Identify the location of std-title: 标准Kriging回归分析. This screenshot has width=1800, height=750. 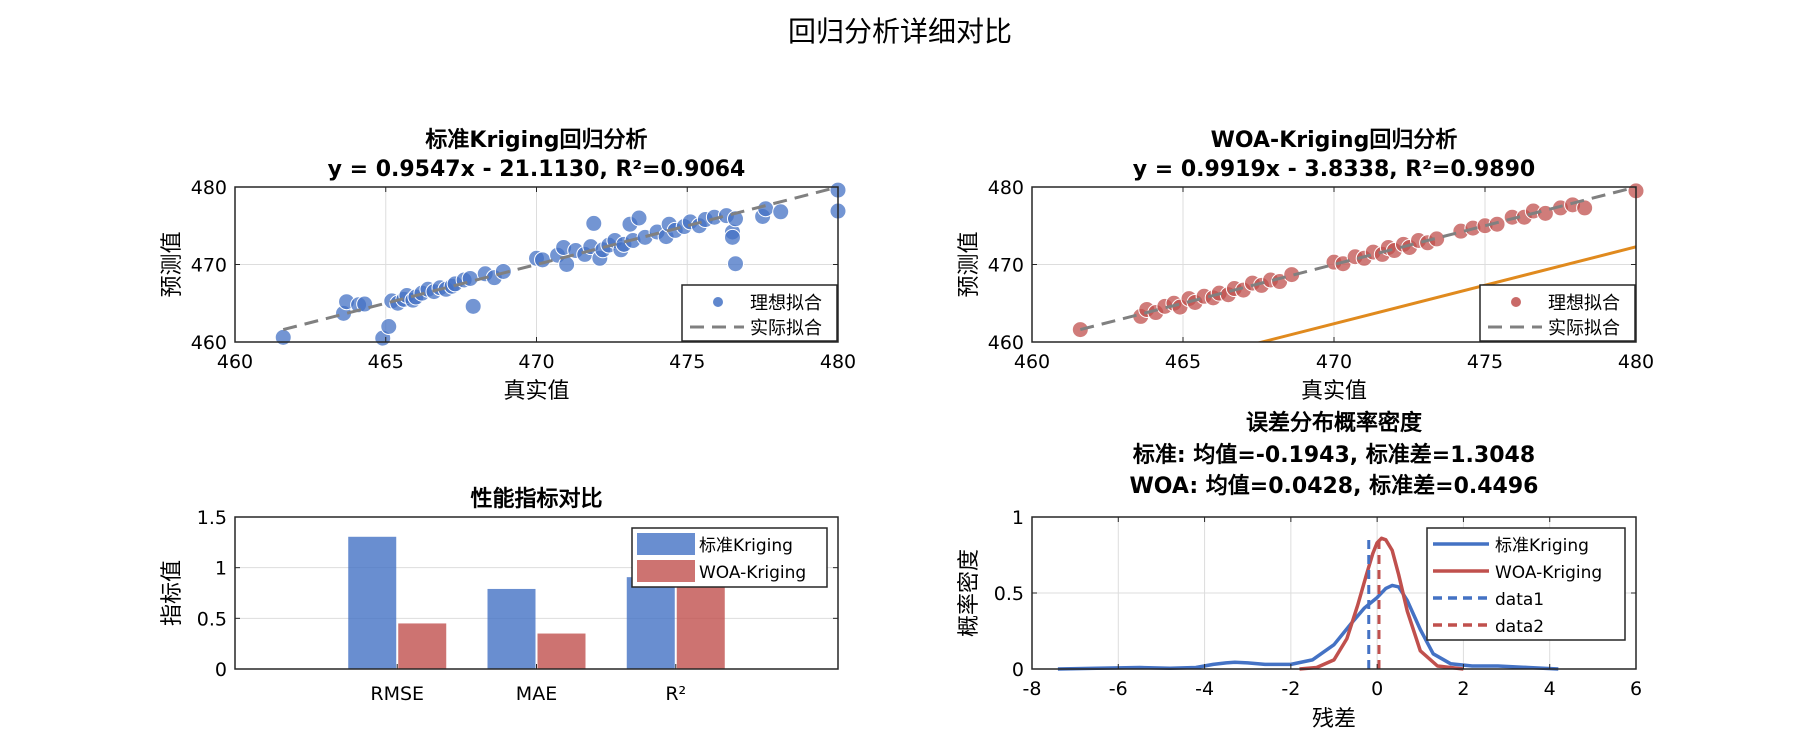
(536, 140).